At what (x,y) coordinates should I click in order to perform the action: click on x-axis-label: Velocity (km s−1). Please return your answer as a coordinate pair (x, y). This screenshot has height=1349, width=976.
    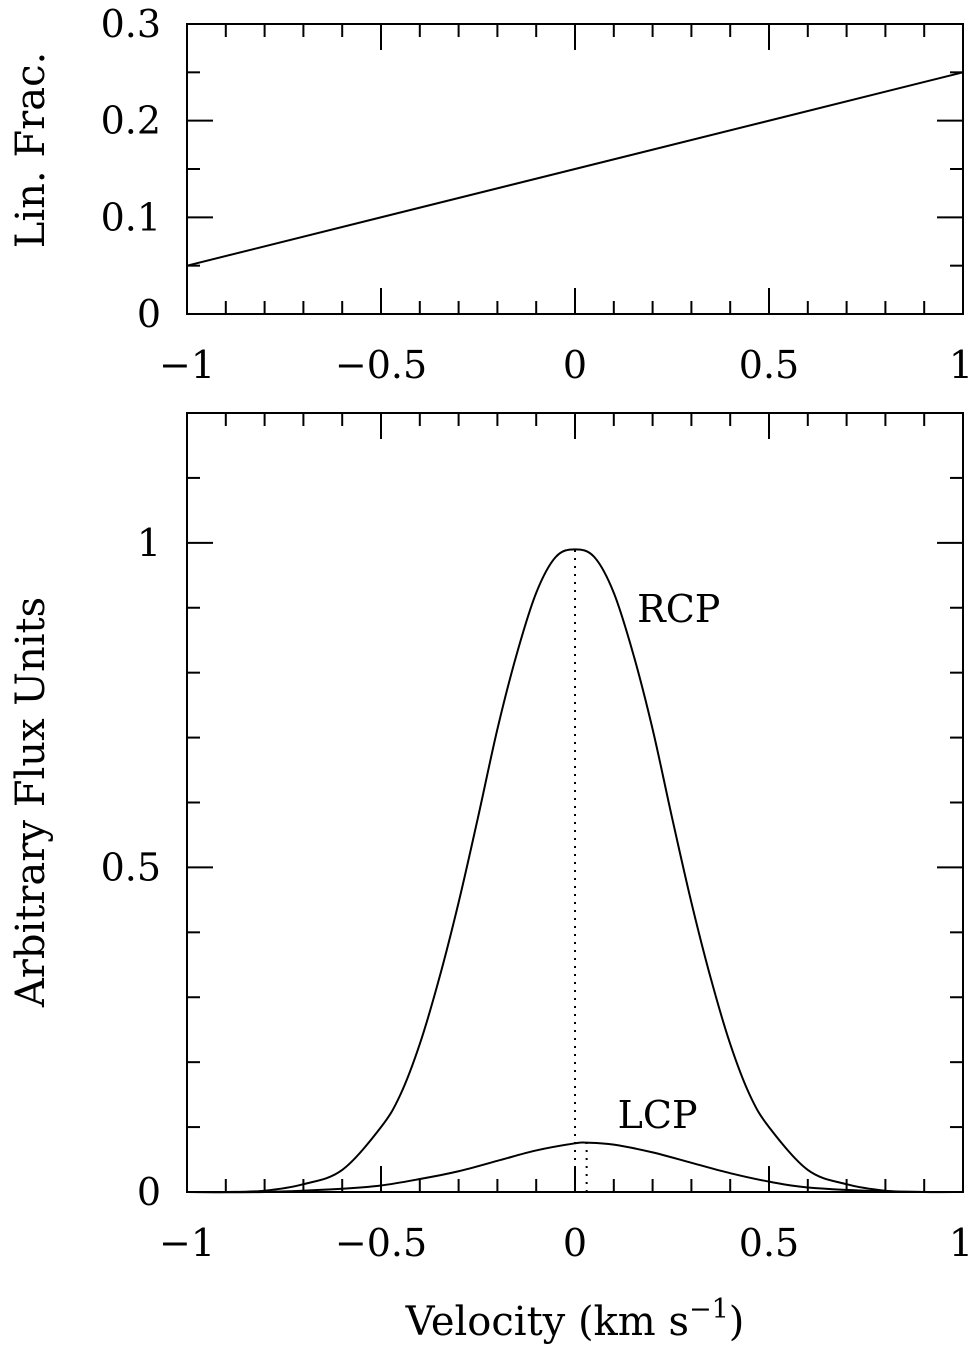
    Looking at the image, I should click on (575, 1319).